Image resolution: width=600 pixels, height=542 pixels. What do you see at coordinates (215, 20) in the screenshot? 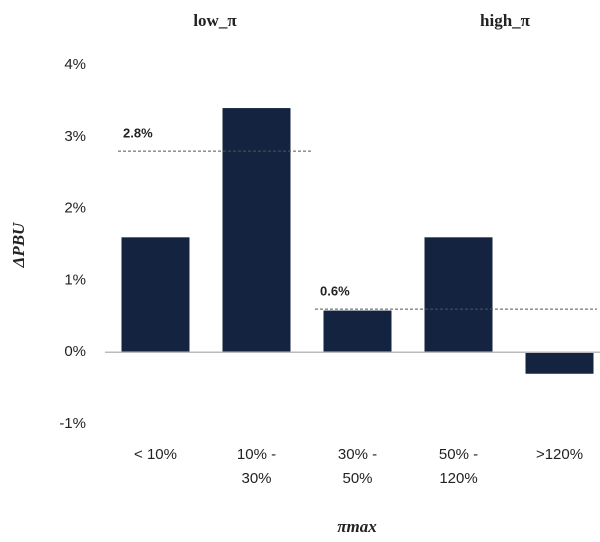
I see `group-label: low_π` at bounding box center [215, 20].